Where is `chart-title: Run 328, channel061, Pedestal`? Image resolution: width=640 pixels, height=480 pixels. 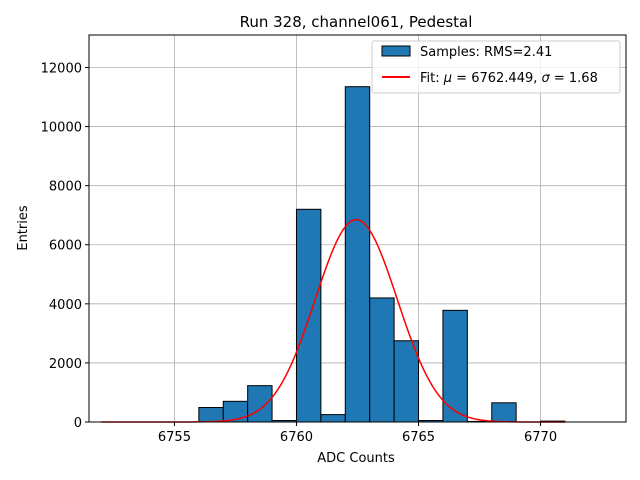
chart-title: Run 328, channel061, Pedestal is located at coordinates (356, 22).